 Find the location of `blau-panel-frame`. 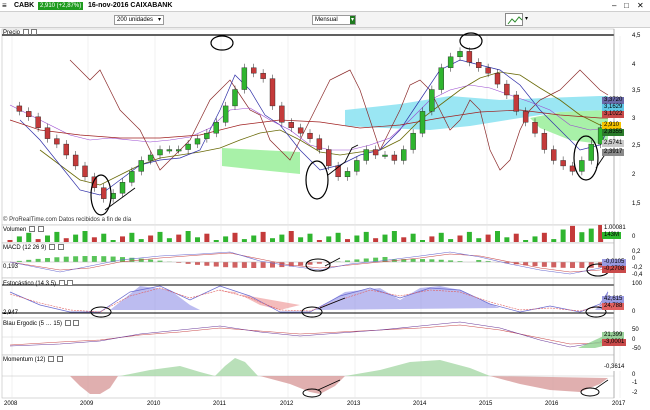

blau-panel-frame is located at coordinates (308, 336).